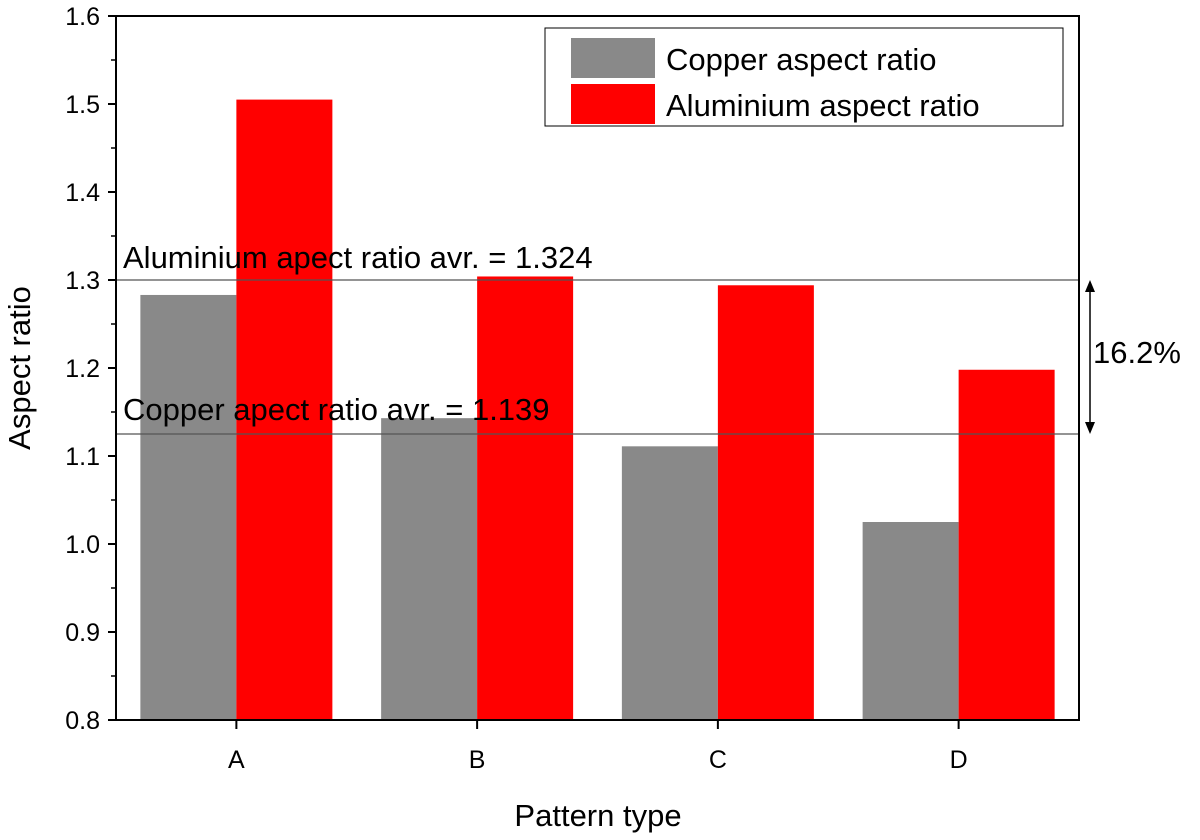 Image resolution: width=1200 pixels, height=840 pixels. I want to click on x-tick-label: D, so click(959, 760).